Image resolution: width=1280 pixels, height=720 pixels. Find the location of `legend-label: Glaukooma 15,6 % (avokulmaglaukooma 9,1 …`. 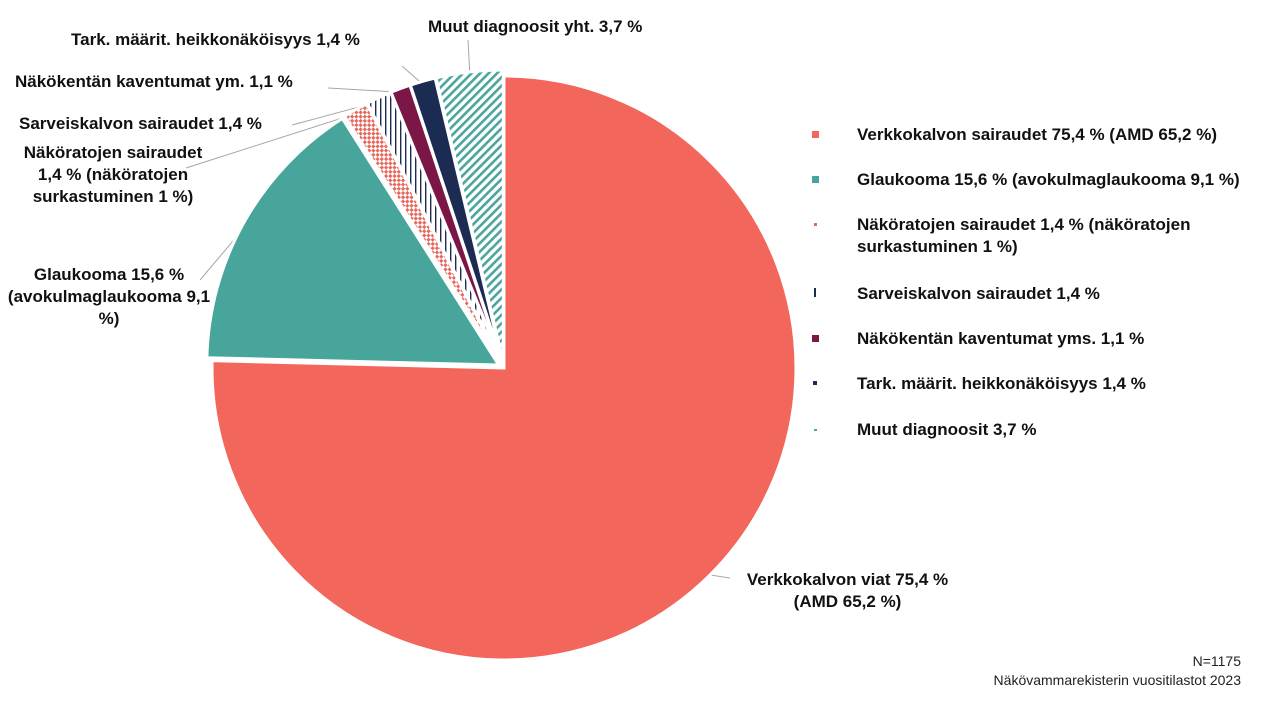

legend-label: Glaukooma 15,6 % (avokulmaglaukooma 9,1 … is located at coordinates (1048, 179).